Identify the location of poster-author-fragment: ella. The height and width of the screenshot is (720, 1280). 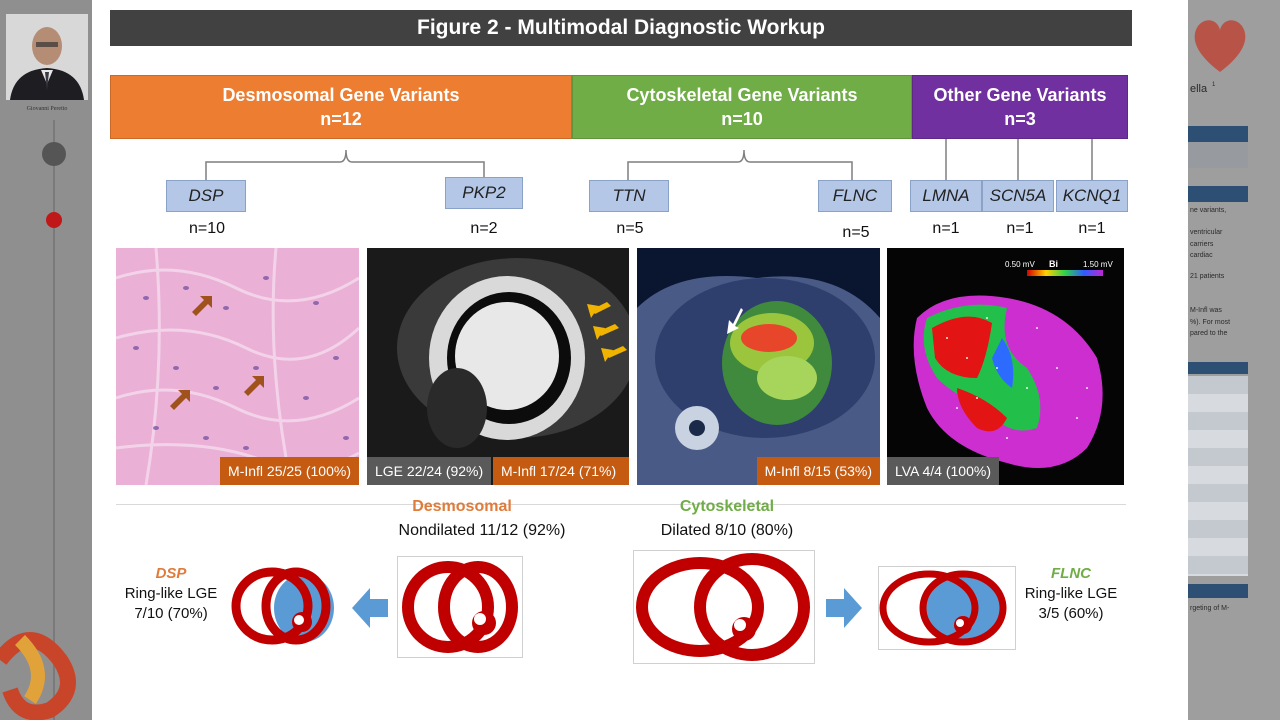
(1199, 89).